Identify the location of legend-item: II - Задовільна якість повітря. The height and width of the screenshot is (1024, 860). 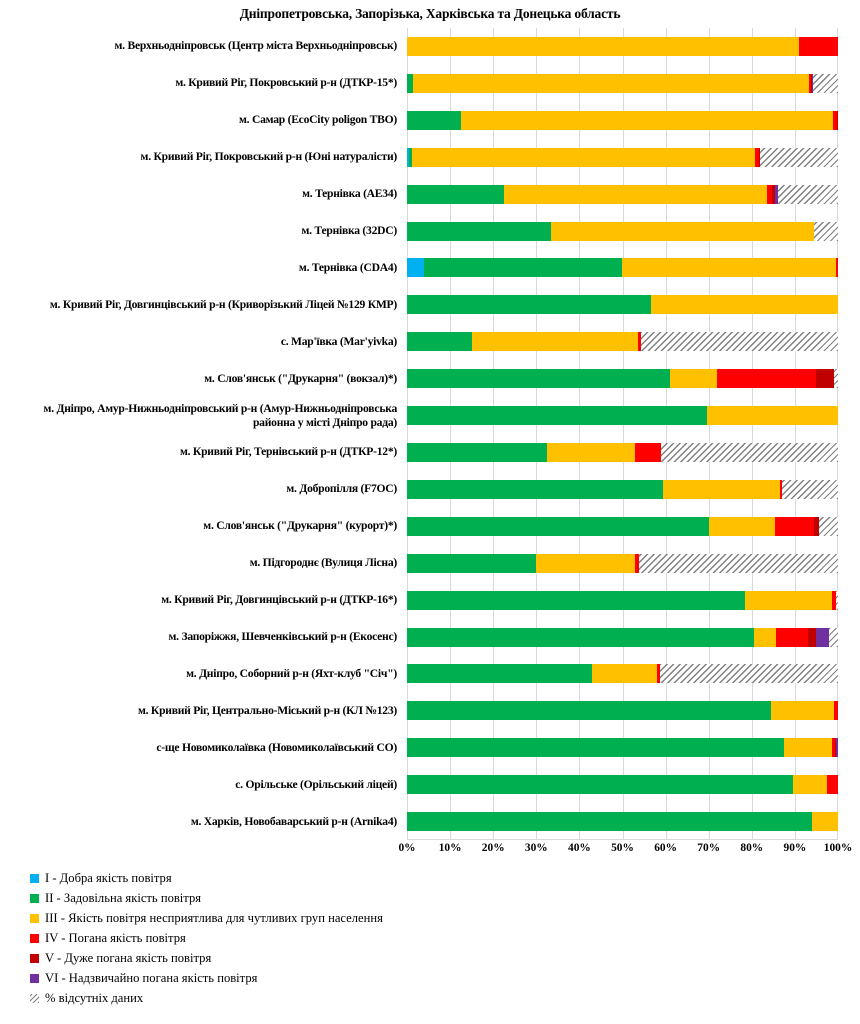
(298, 898).